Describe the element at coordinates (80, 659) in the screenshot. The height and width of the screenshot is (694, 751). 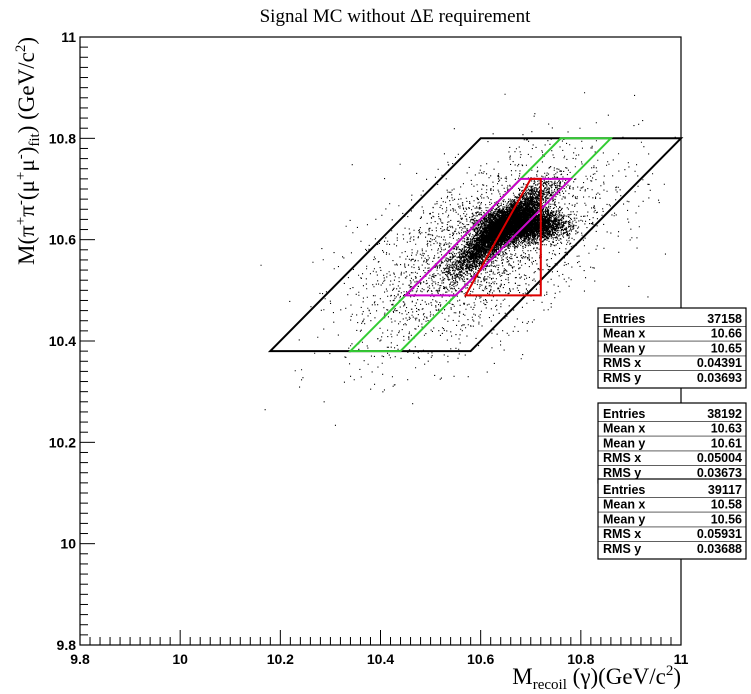
I see `x-tick-label: 9.8` at that location.